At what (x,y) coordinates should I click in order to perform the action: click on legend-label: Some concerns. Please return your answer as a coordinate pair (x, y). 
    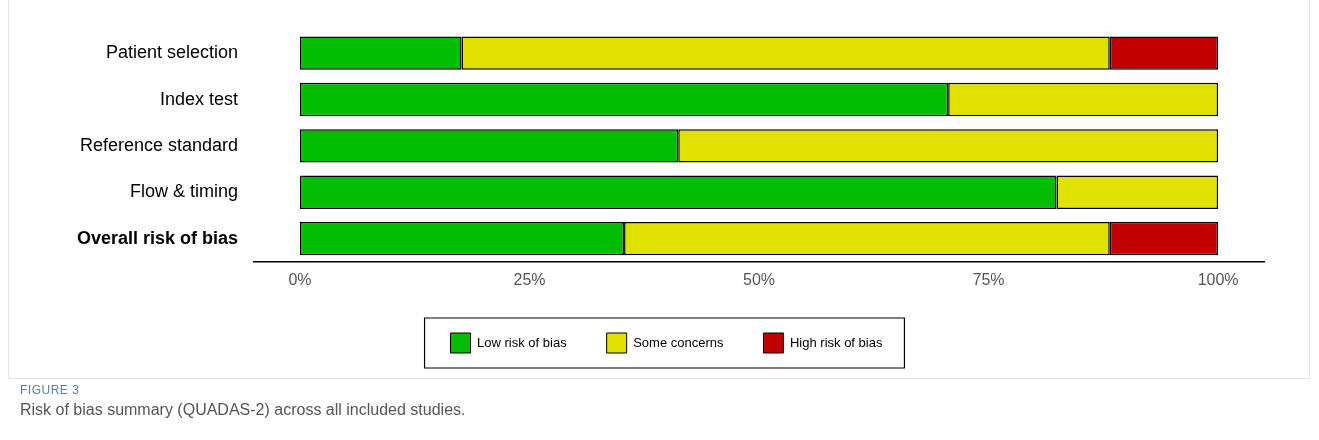
    Looking at the image, I should click on (678, 342).